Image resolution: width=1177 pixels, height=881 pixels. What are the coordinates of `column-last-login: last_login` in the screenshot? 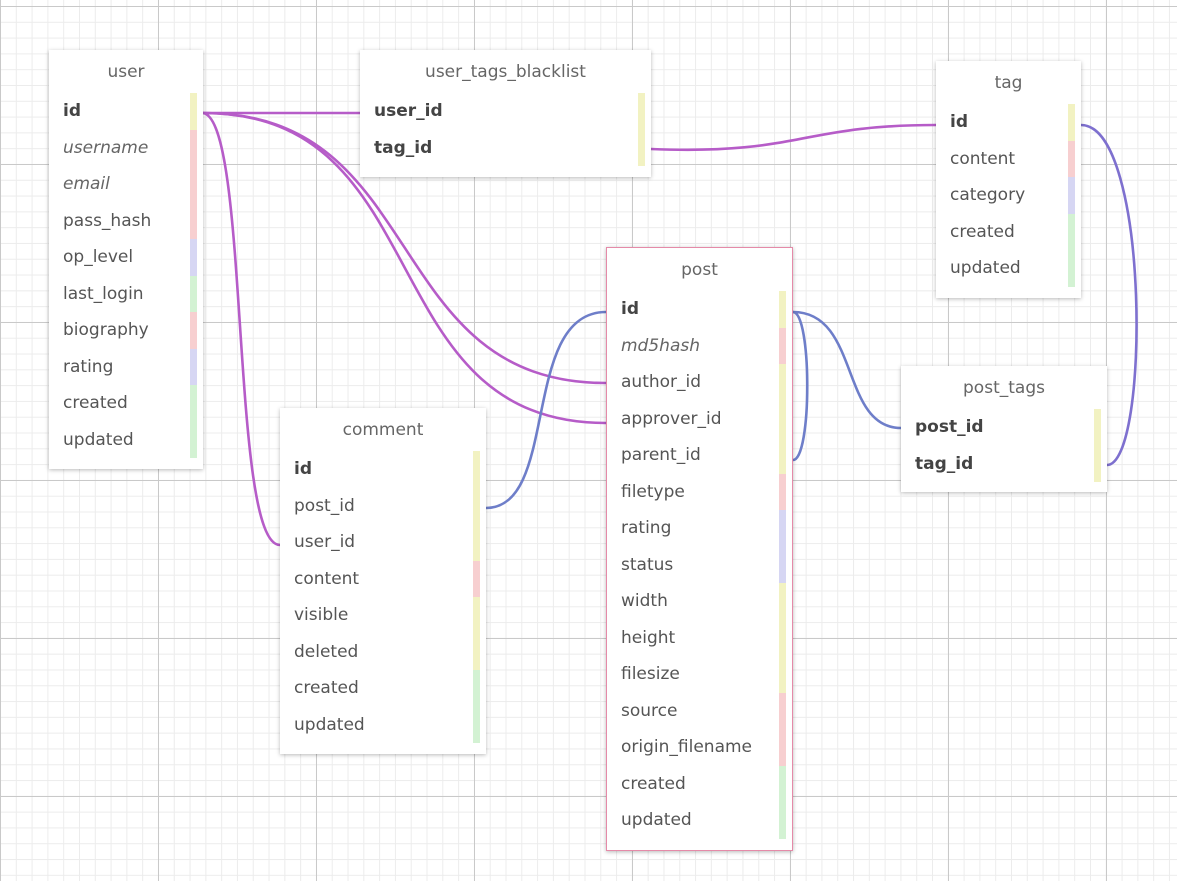 It's located at (103, 293).